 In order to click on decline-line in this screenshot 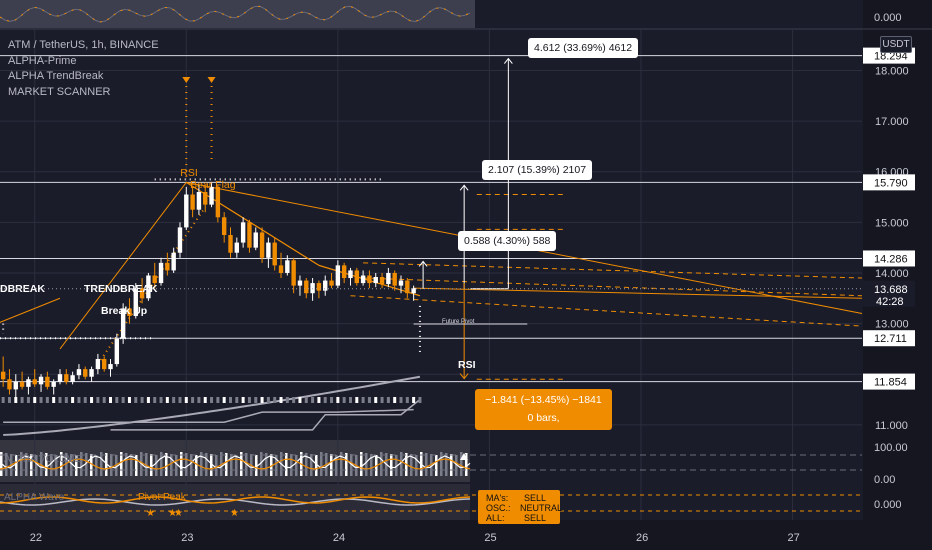, I will do `click(252, 223)`.